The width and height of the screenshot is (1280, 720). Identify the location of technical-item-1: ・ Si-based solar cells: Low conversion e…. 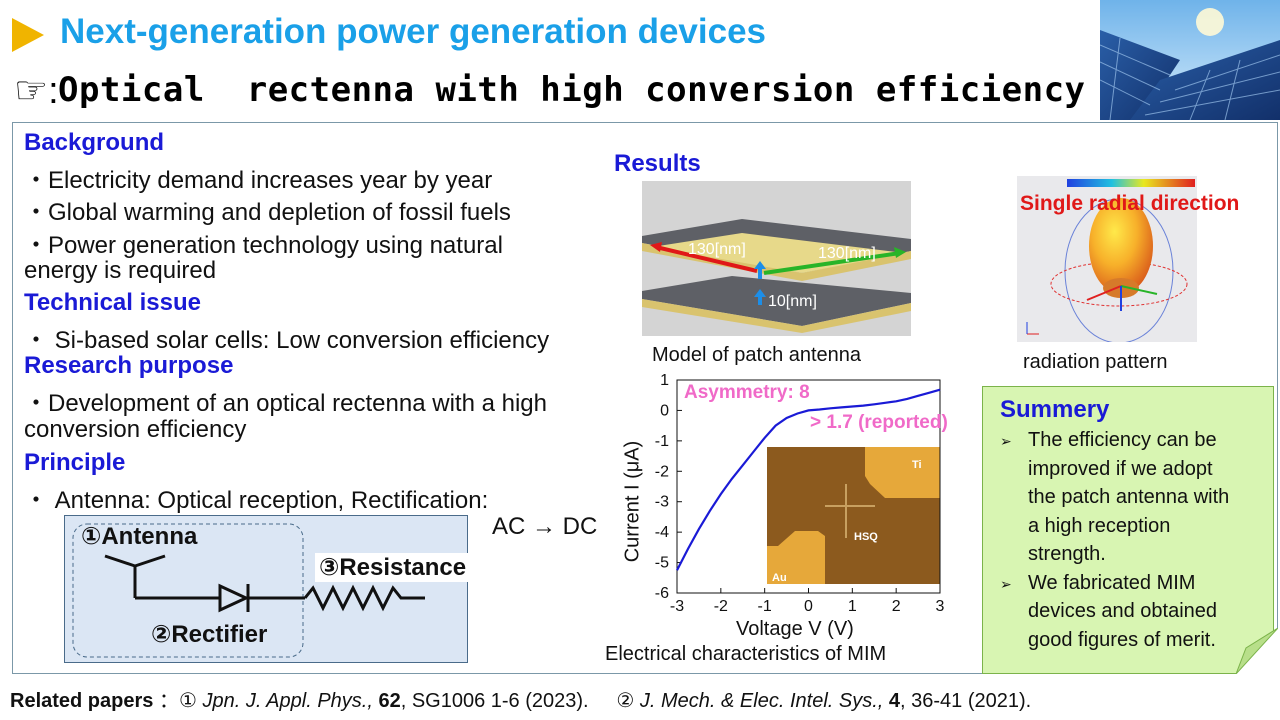
(287, 340).